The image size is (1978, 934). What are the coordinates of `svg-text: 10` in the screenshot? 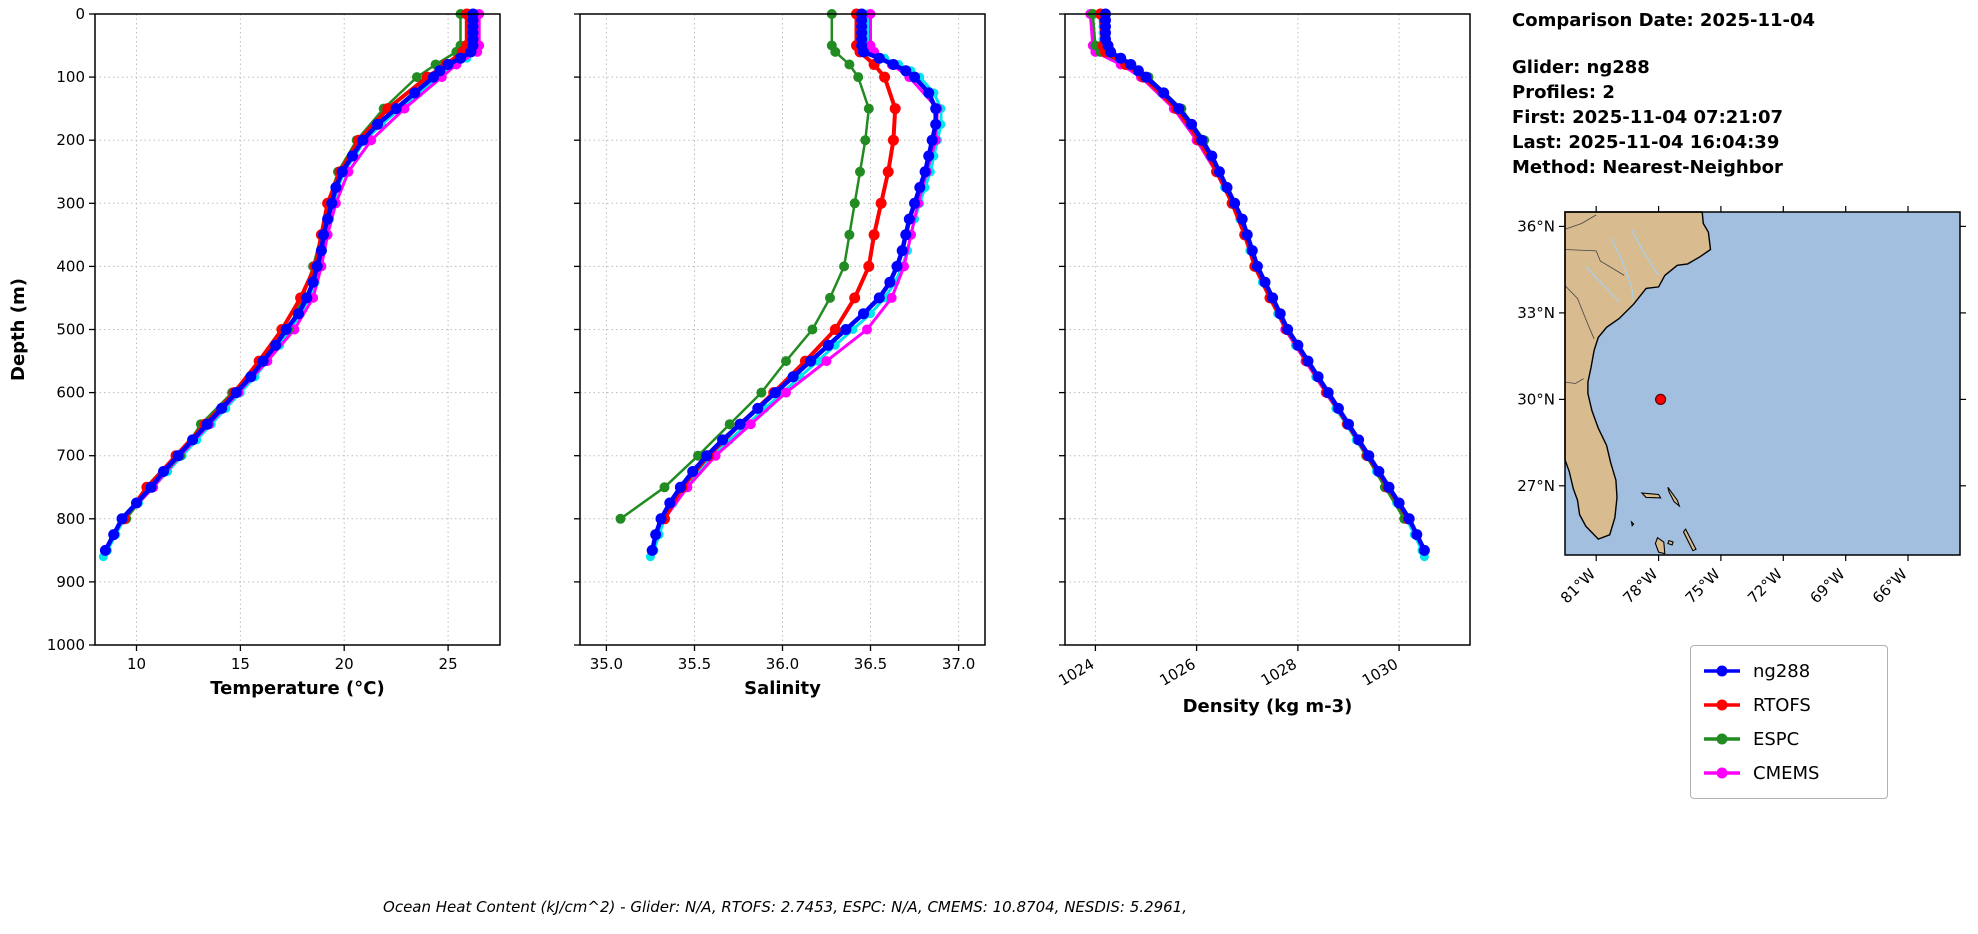 It's located at (136, 664).